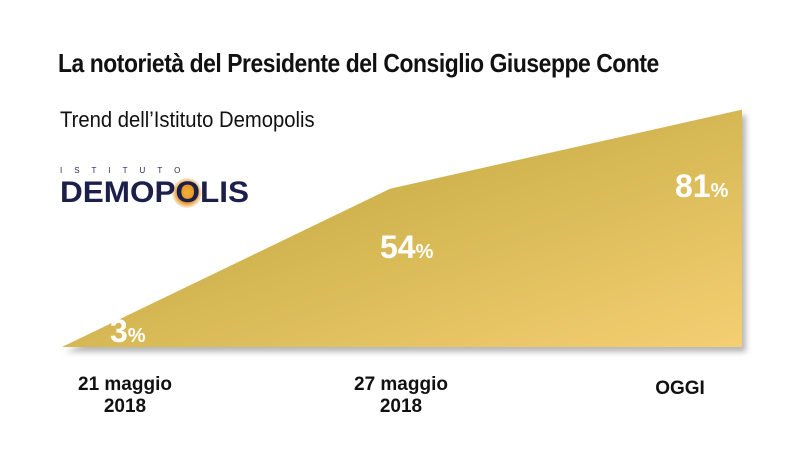 Image resolution: width=800 pixels, height=458 pixels. What do you see at coordinates (128, 331) in the screenshot?
I see `data-label: 3%` at bounding box center [128, 331].